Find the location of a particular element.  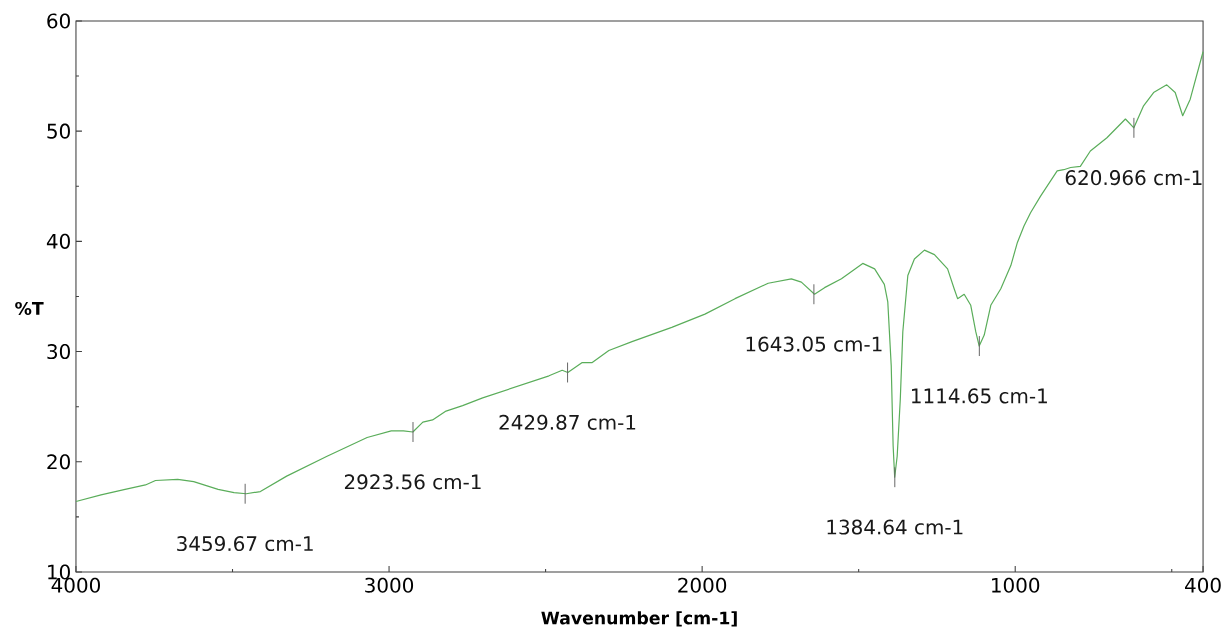

x-tick-label: 400 is located at coordinates (1203, 585).